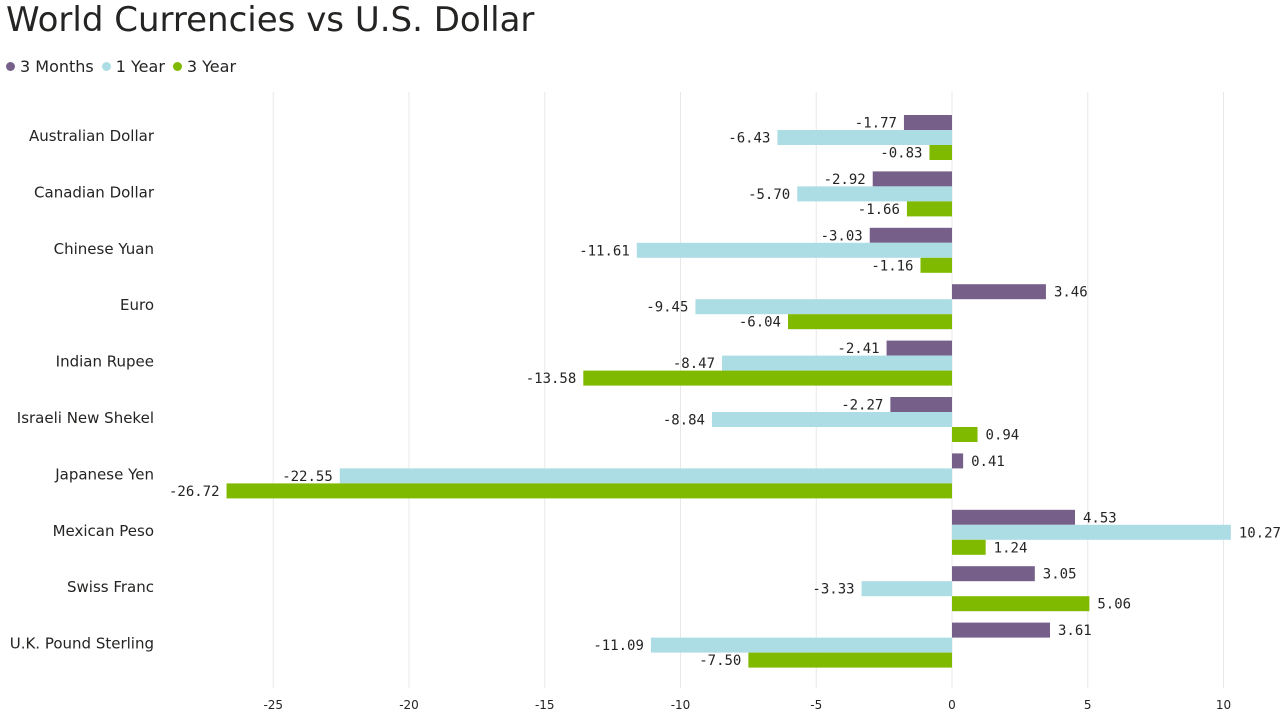 This screenshot has width=1283, height=720. What do you see at coordinates (1114, 605) in the screenshot?
I see `data-label-3-year-swiss-franc: 5.06` at bounding box center [1114, 605].